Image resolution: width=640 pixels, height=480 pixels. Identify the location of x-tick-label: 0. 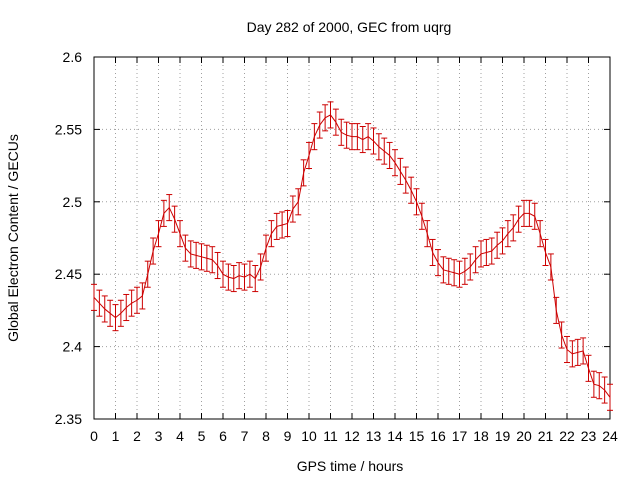
(94, 436).